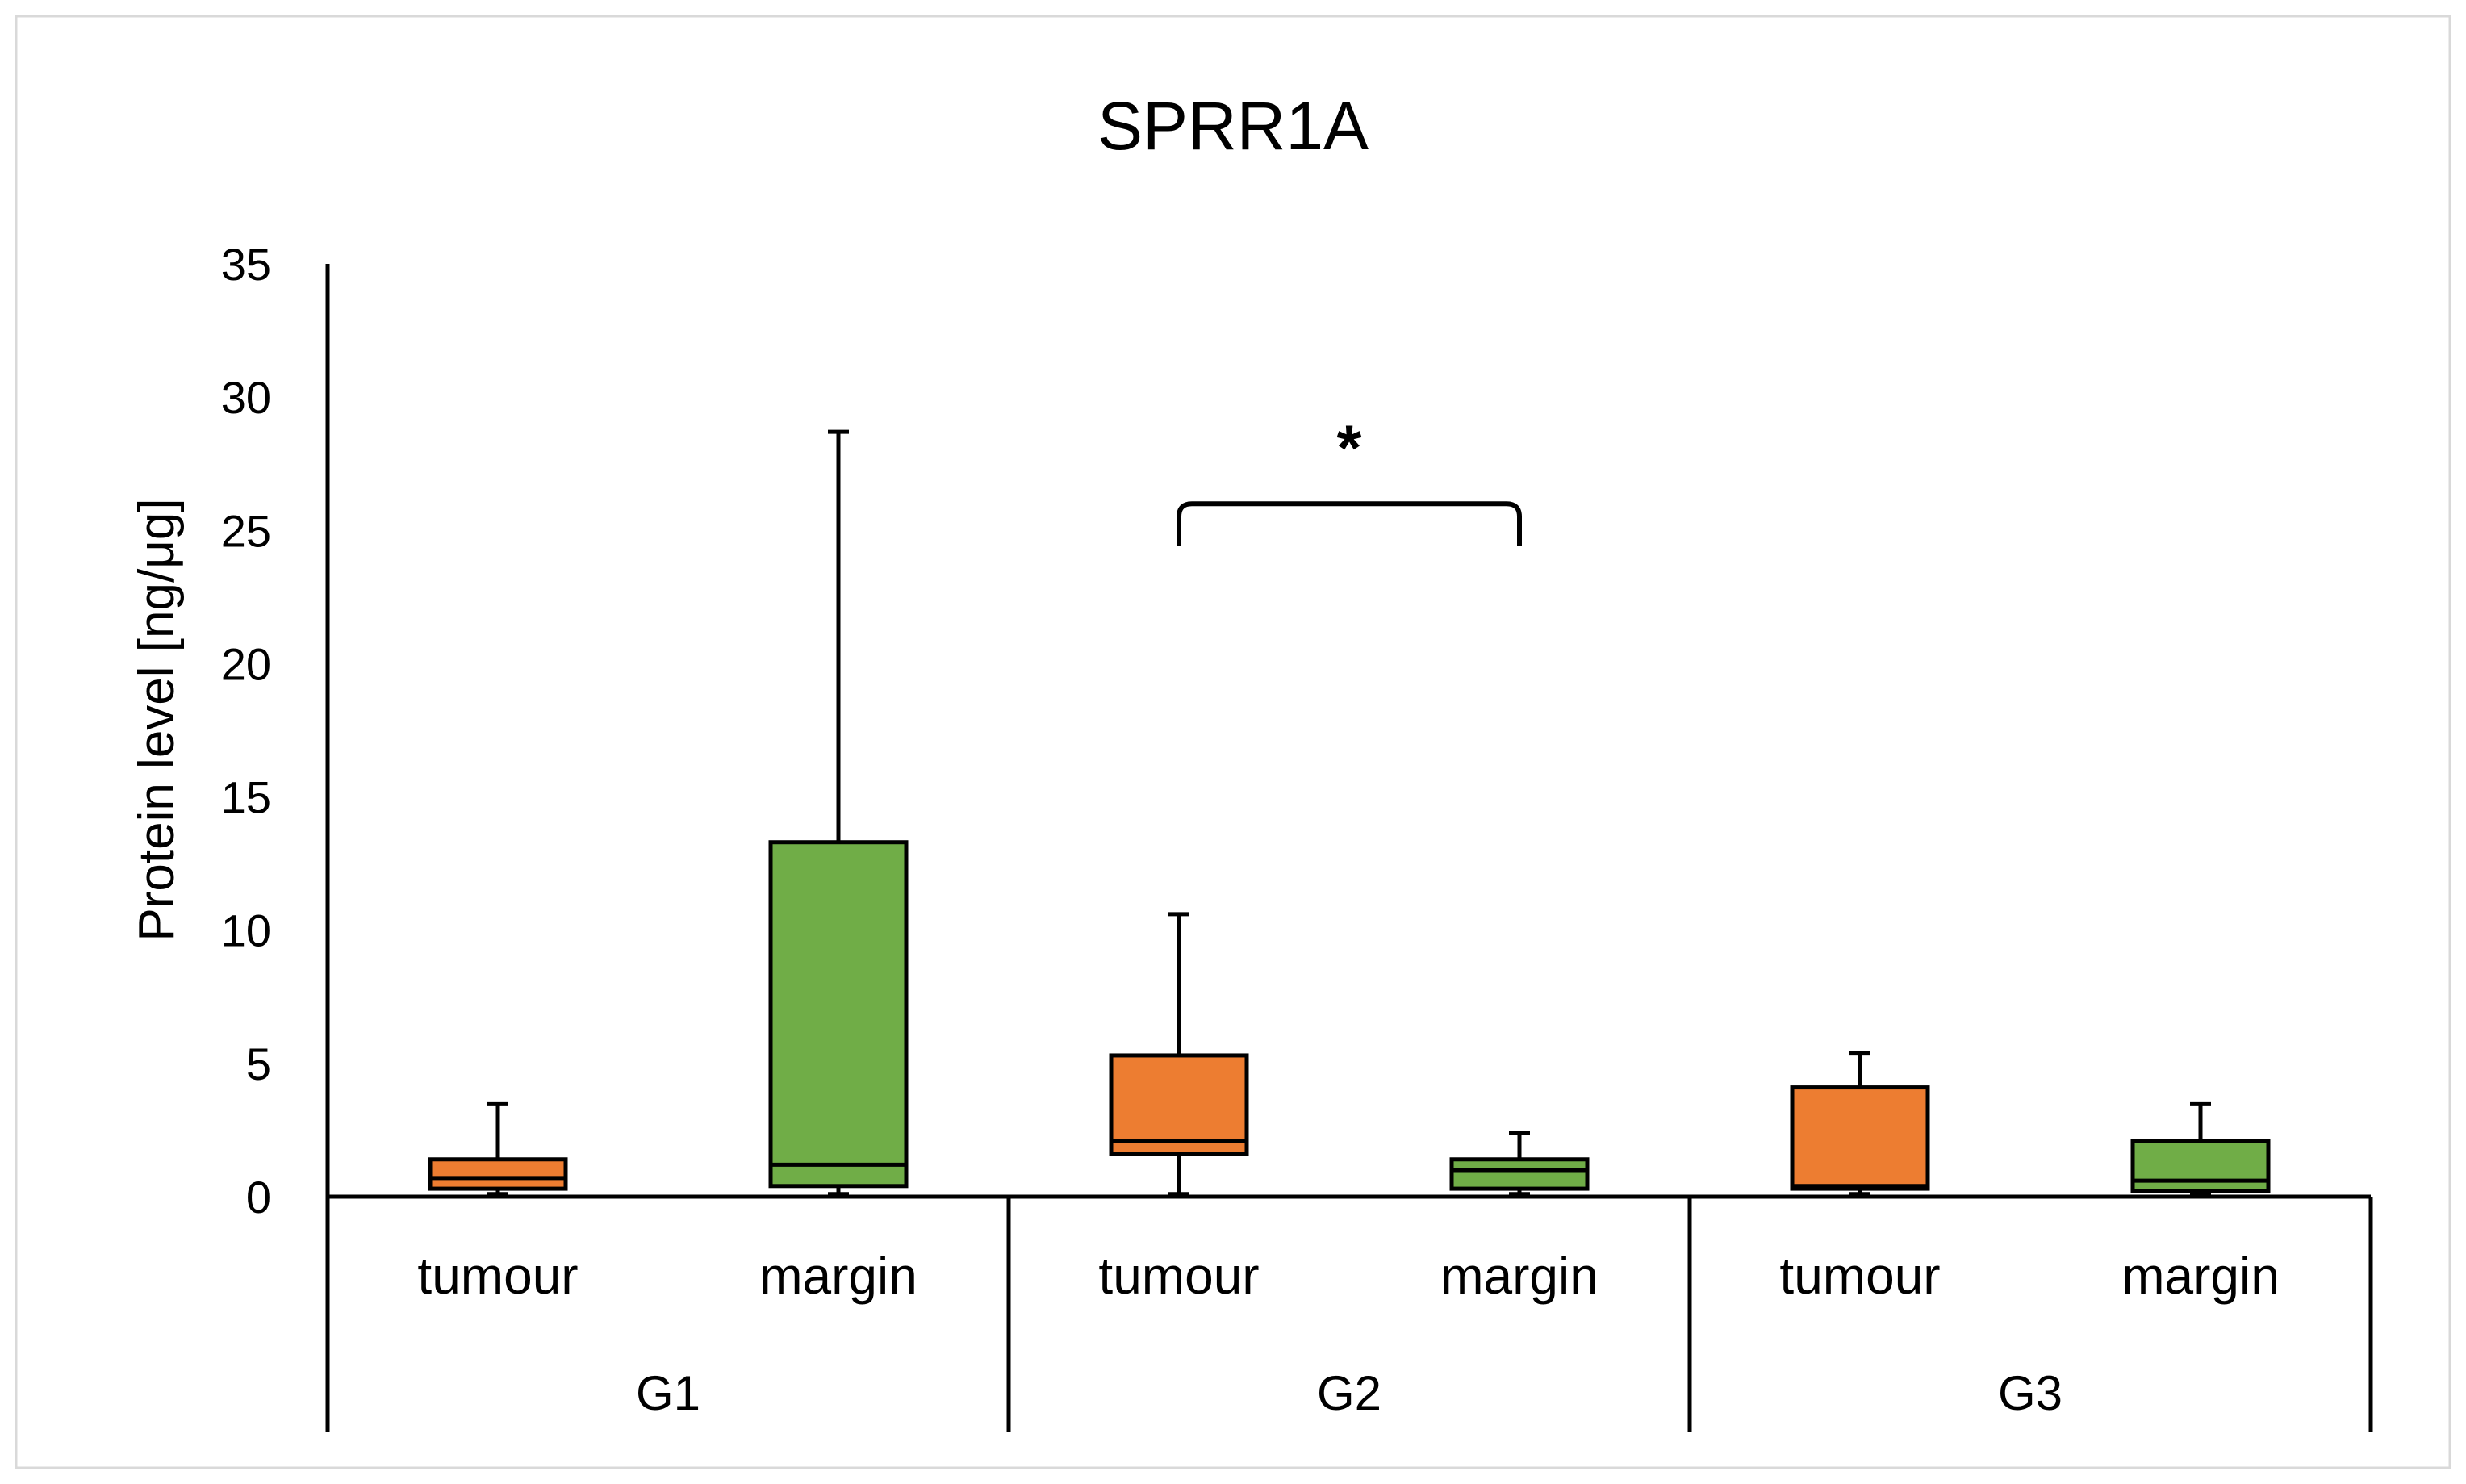 The width and height of the screenshot is (2466, 1484). Describe the element at coordinates (838, 813) in the screenshot. I see `box-g1-margin` at that location.